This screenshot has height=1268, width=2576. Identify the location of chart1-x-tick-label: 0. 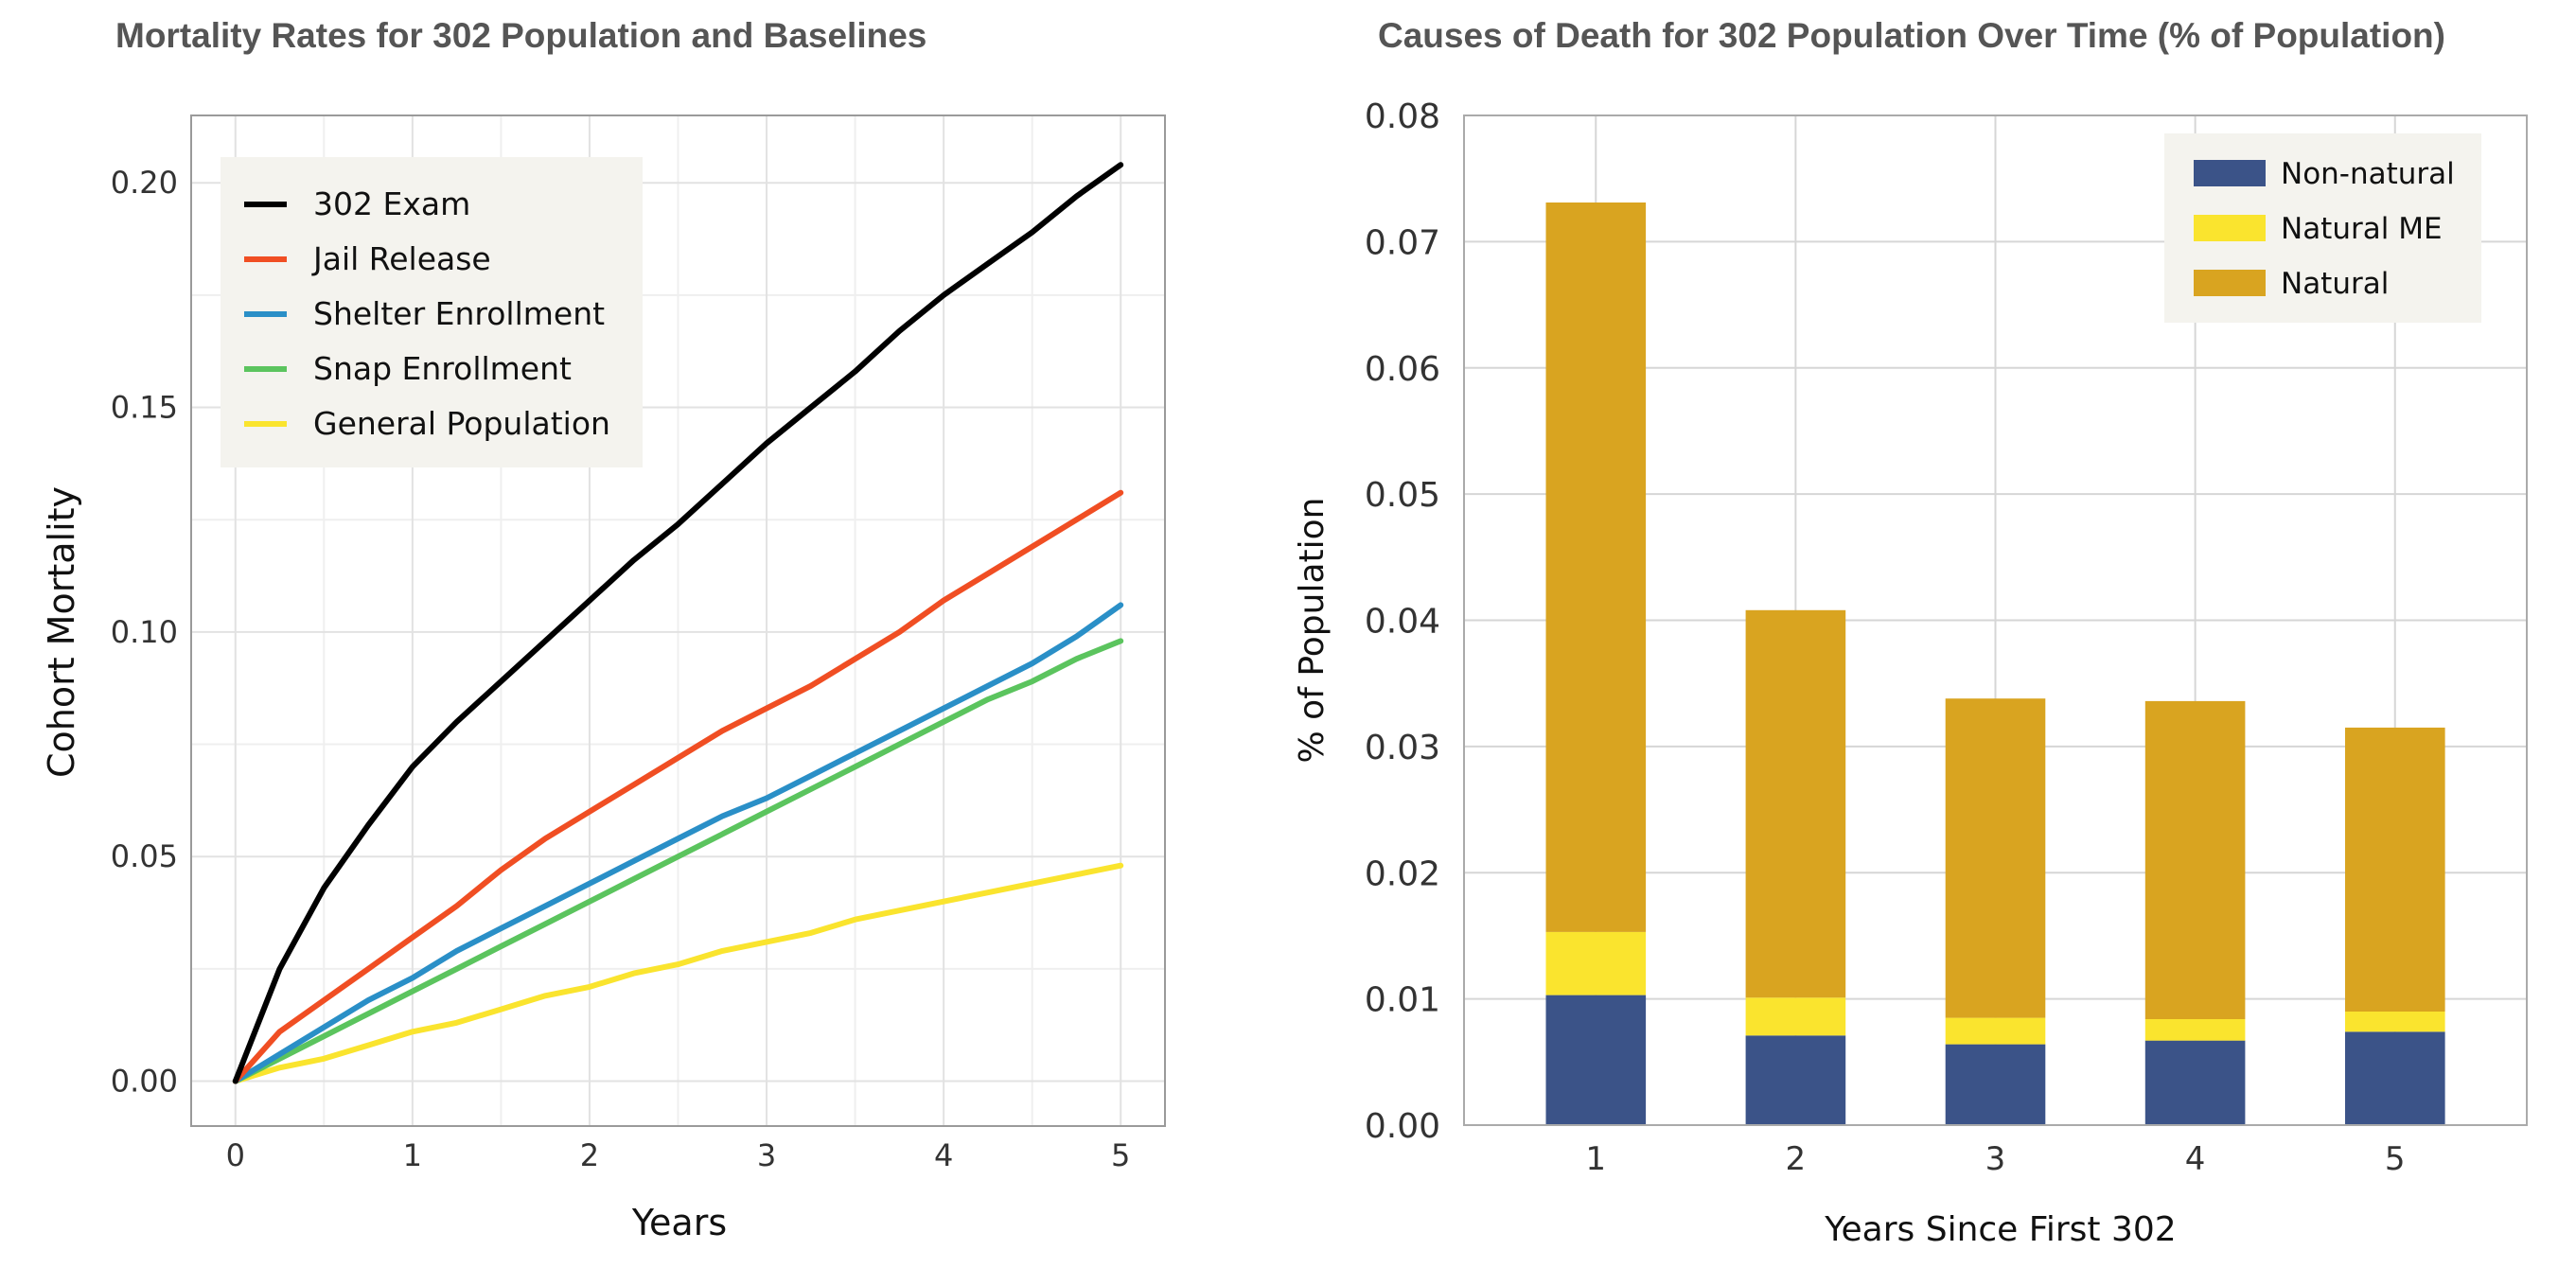
(235, 1155).